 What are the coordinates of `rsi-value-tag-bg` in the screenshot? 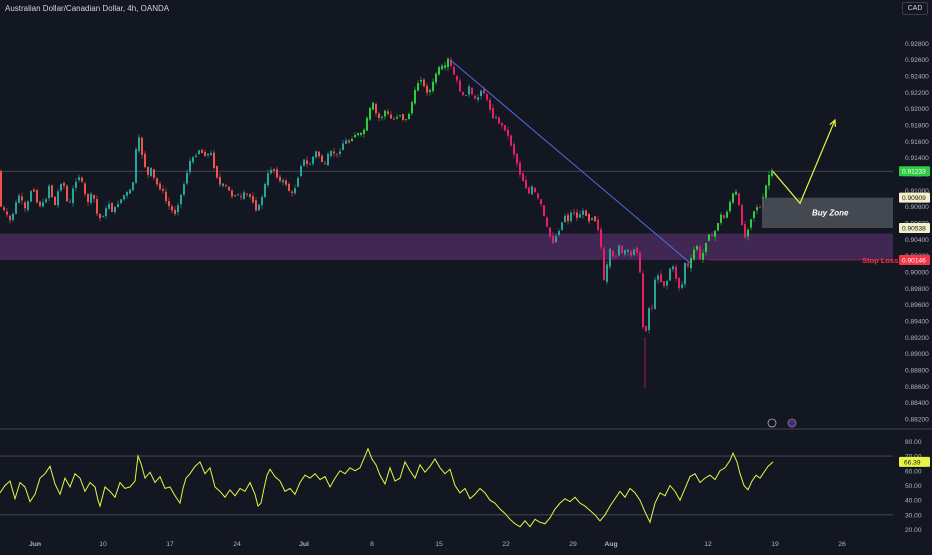 It's located at (914, 461).